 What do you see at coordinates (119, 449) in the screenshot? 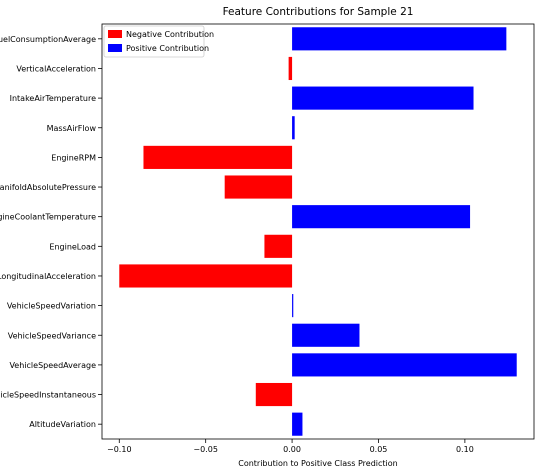
I see `x-tick-label: −0.10` at bounding box center [119, 449].